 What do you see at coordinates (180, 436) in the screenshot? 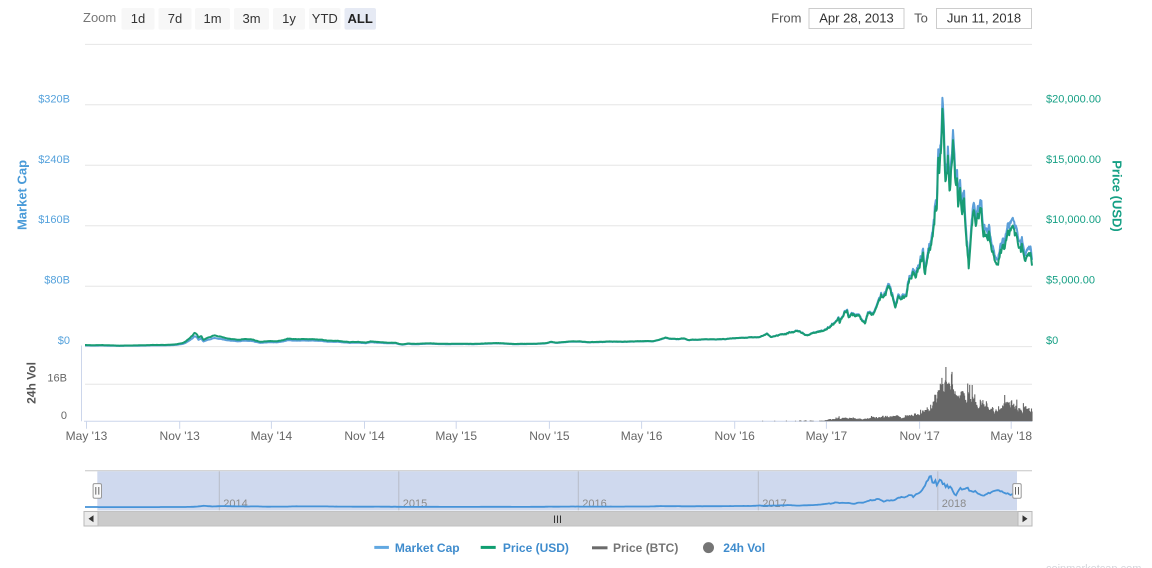
I see `svg-text: Nov '13` at bounding box center [180, 436].